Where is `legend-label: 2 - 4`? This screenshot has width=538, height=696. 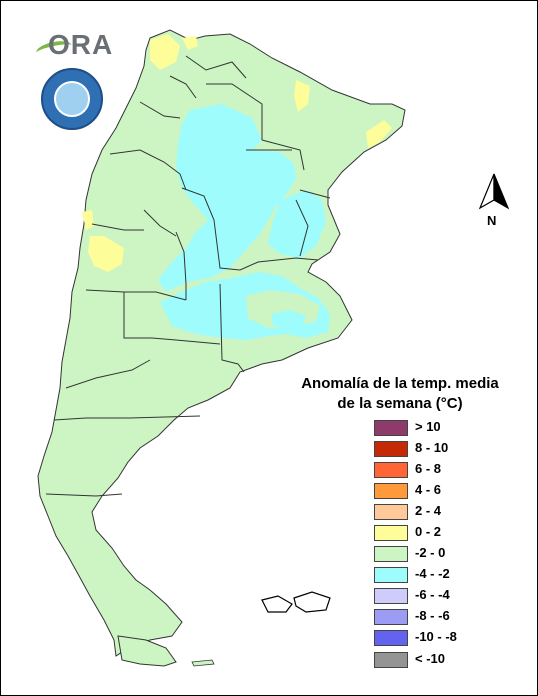
legend-label: 2 - 4 is located at coordinates (428, 510).